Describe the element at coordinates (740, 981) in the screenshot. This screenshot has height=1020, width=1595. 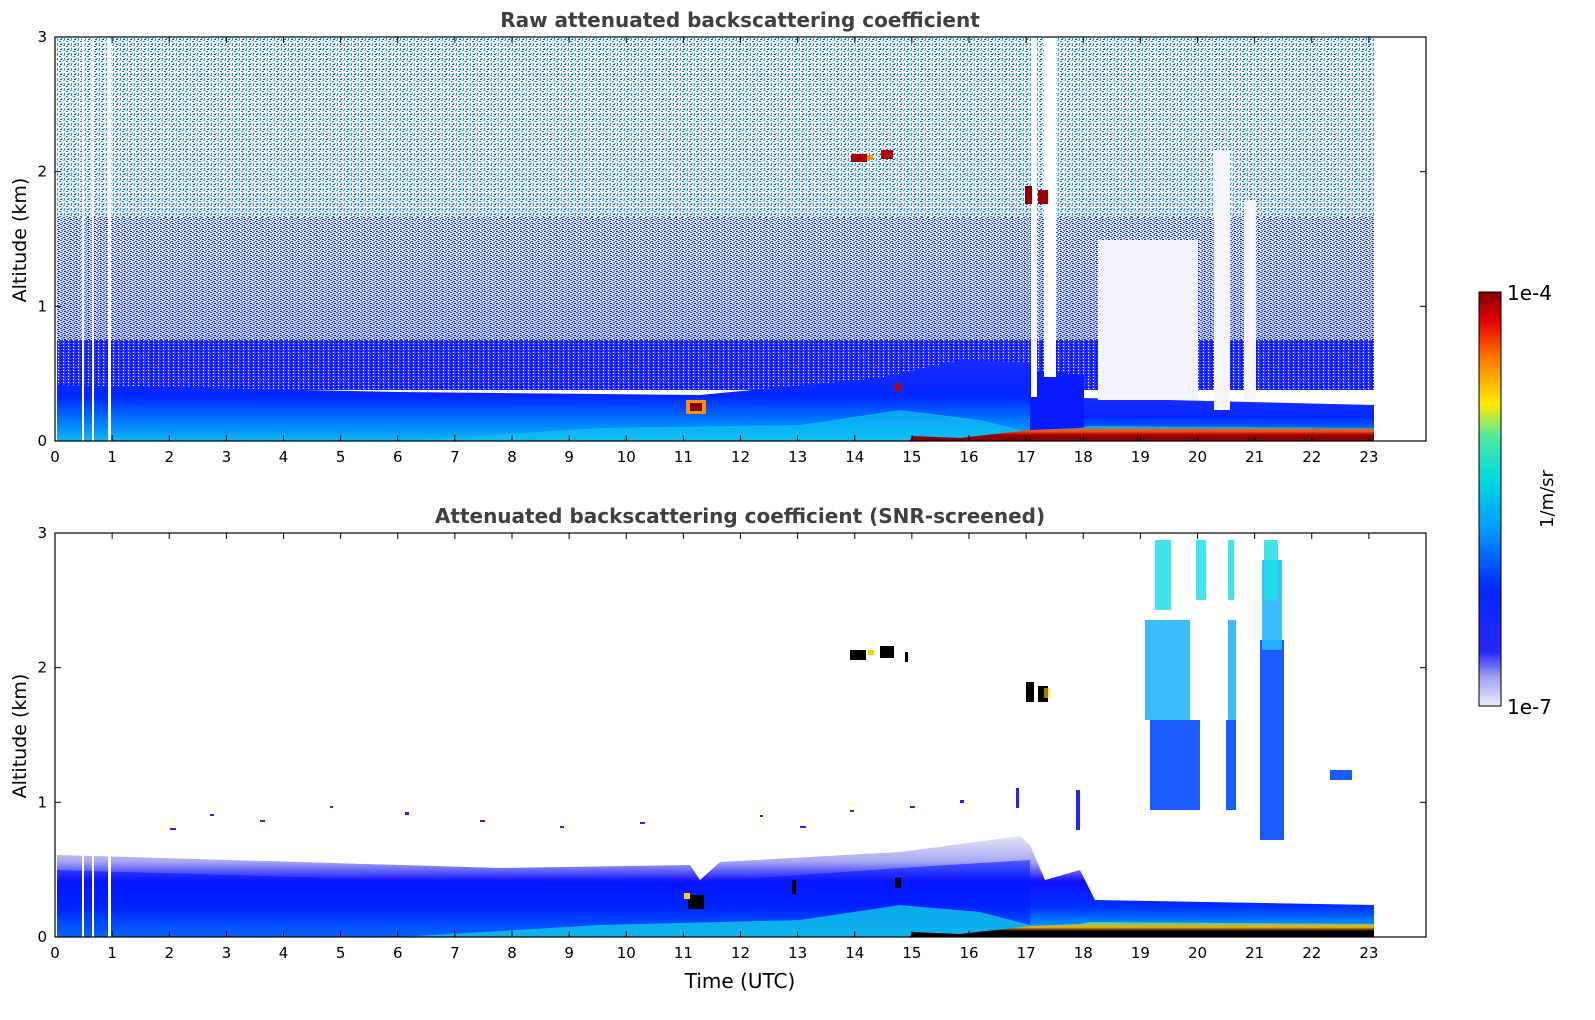
I see `x-axis-label: Time (UTC)` at that location.